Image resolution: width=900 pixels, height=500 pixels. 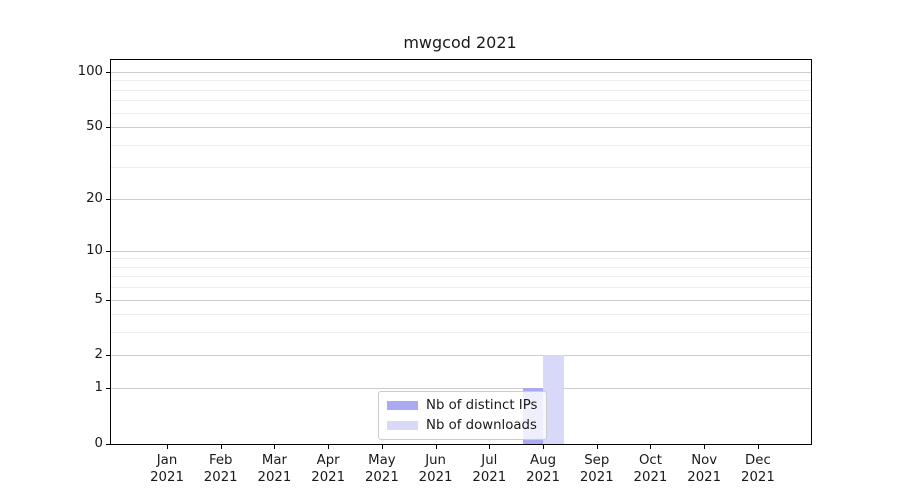 I want to click on x-tick-label: Dec 2021, so click(x=757, y=469).